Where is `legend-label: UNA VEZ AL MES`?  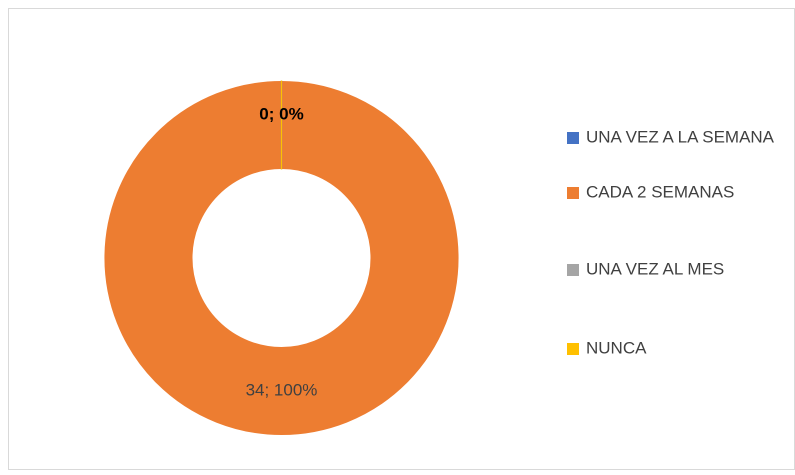
legend-label: UNA VEZ AL MES is located at coordinates (655, 268).